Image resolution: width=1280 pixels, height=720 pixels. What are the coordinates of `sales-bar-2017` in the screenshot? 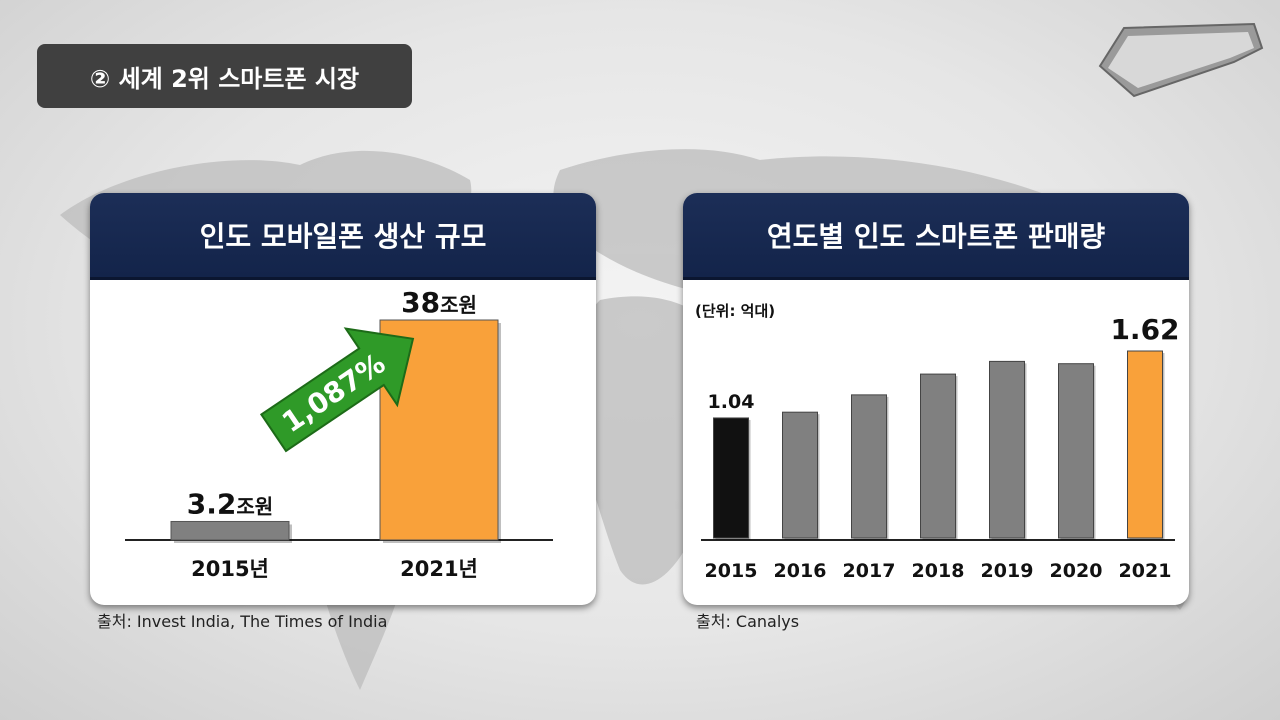 It's located at (869, 466).